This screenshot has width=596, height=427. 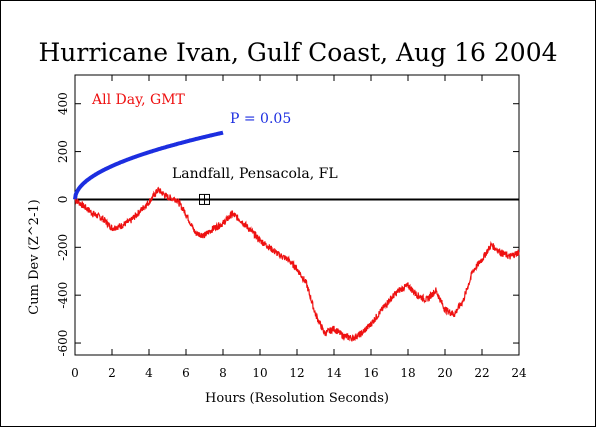 I want to click on y-tick-label: 400, so click(x=63, y=103).